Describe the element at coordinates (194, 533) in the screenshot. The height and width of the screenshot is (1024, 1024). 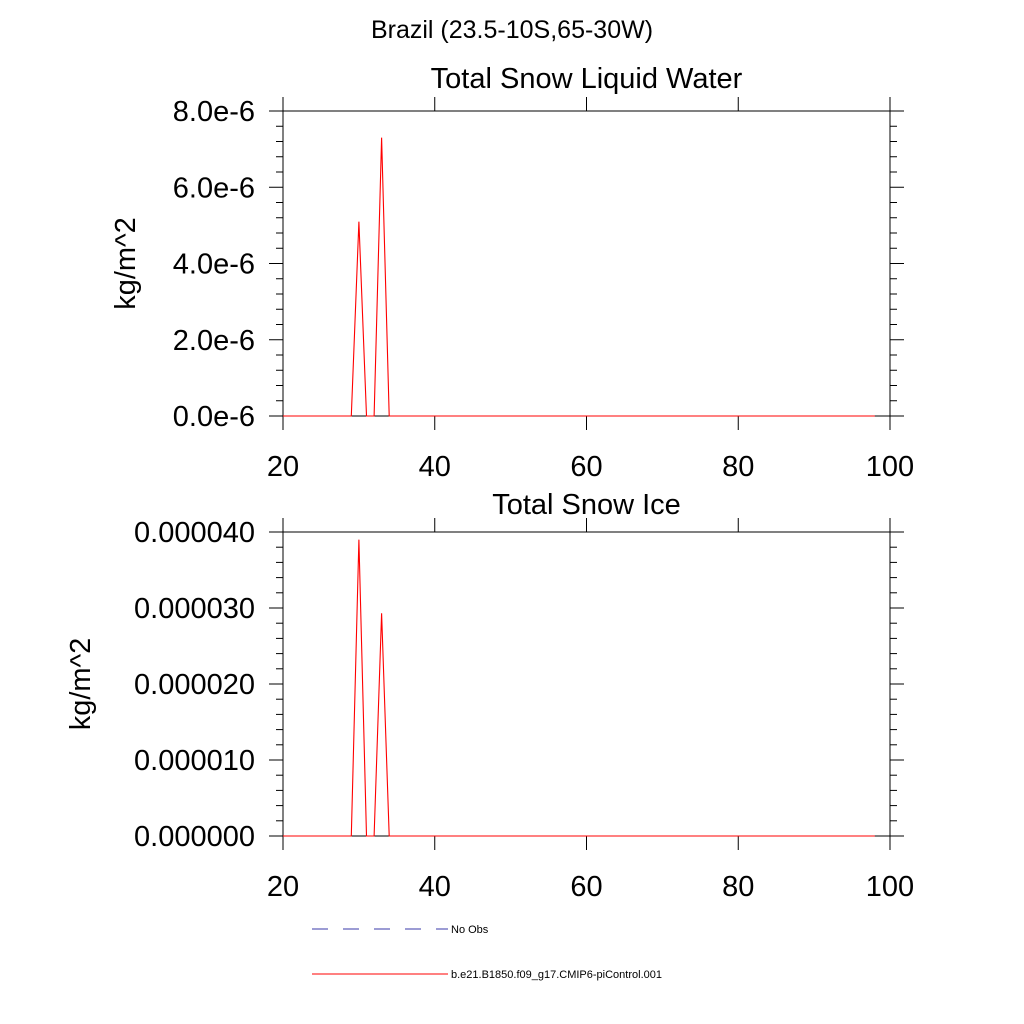
I see `y-tick-label: 0.000040` at that location.